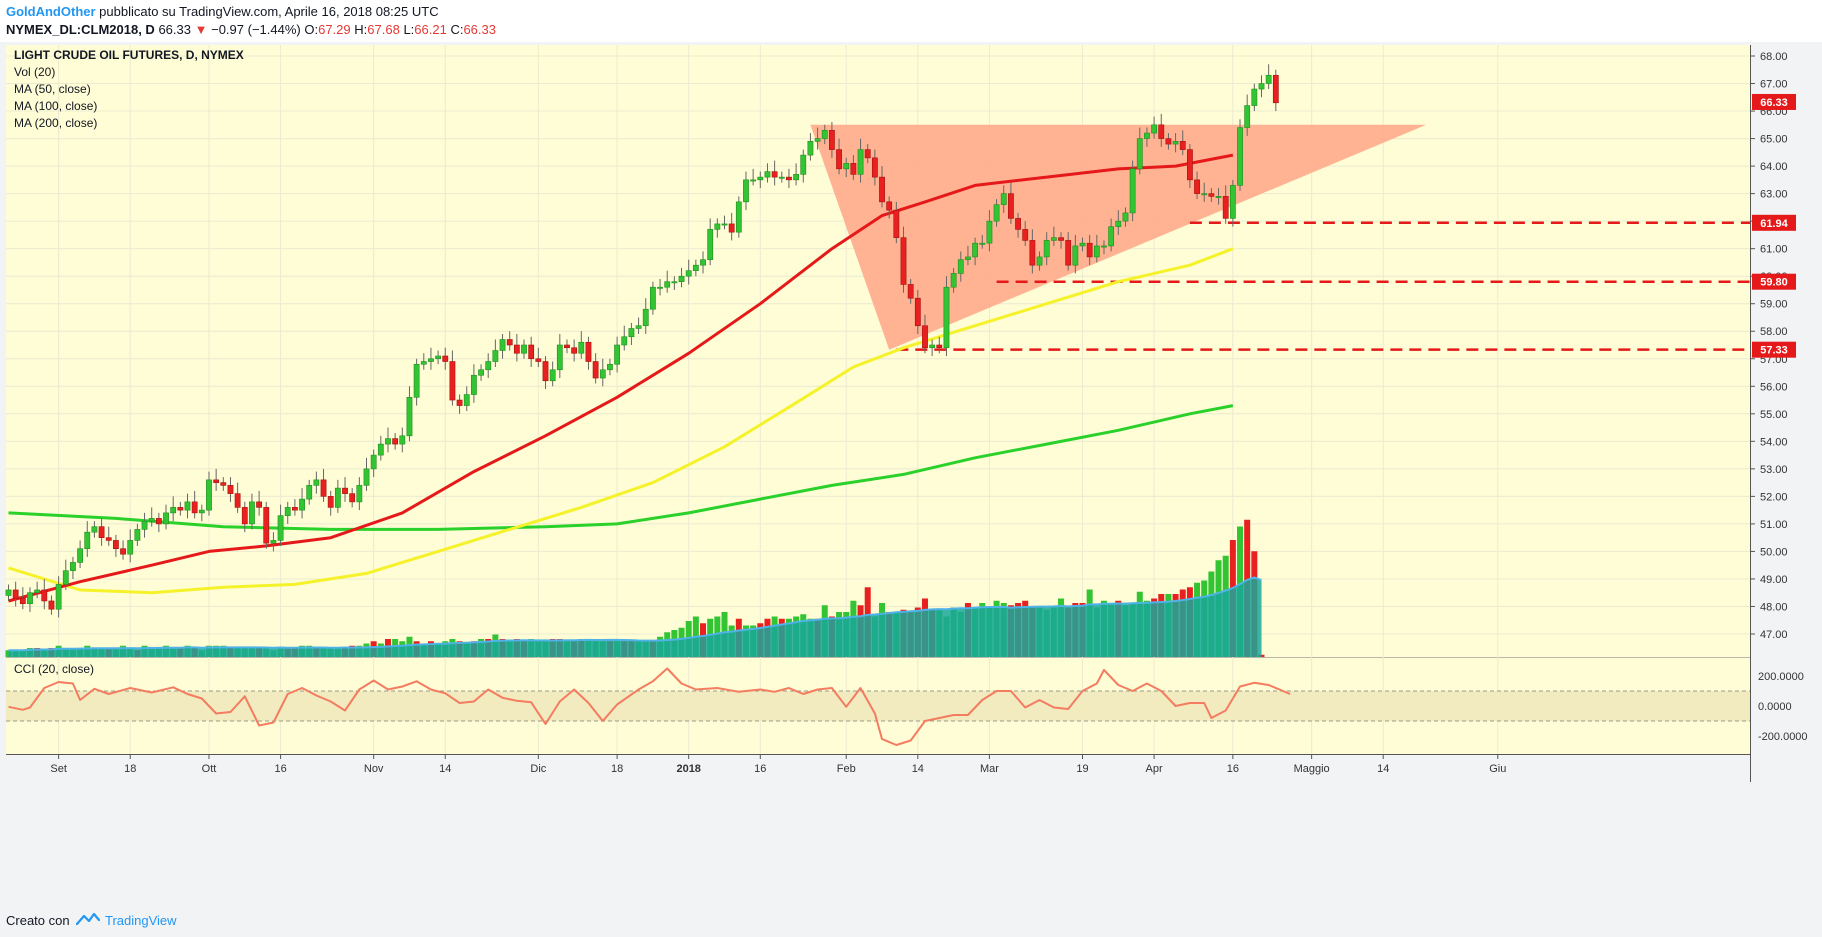 The height and width of the screenshot is (937, 1822). Describe the element at coordinates (1233, 769) in the screenshot. I see `x-tick-label: 16` at that location.